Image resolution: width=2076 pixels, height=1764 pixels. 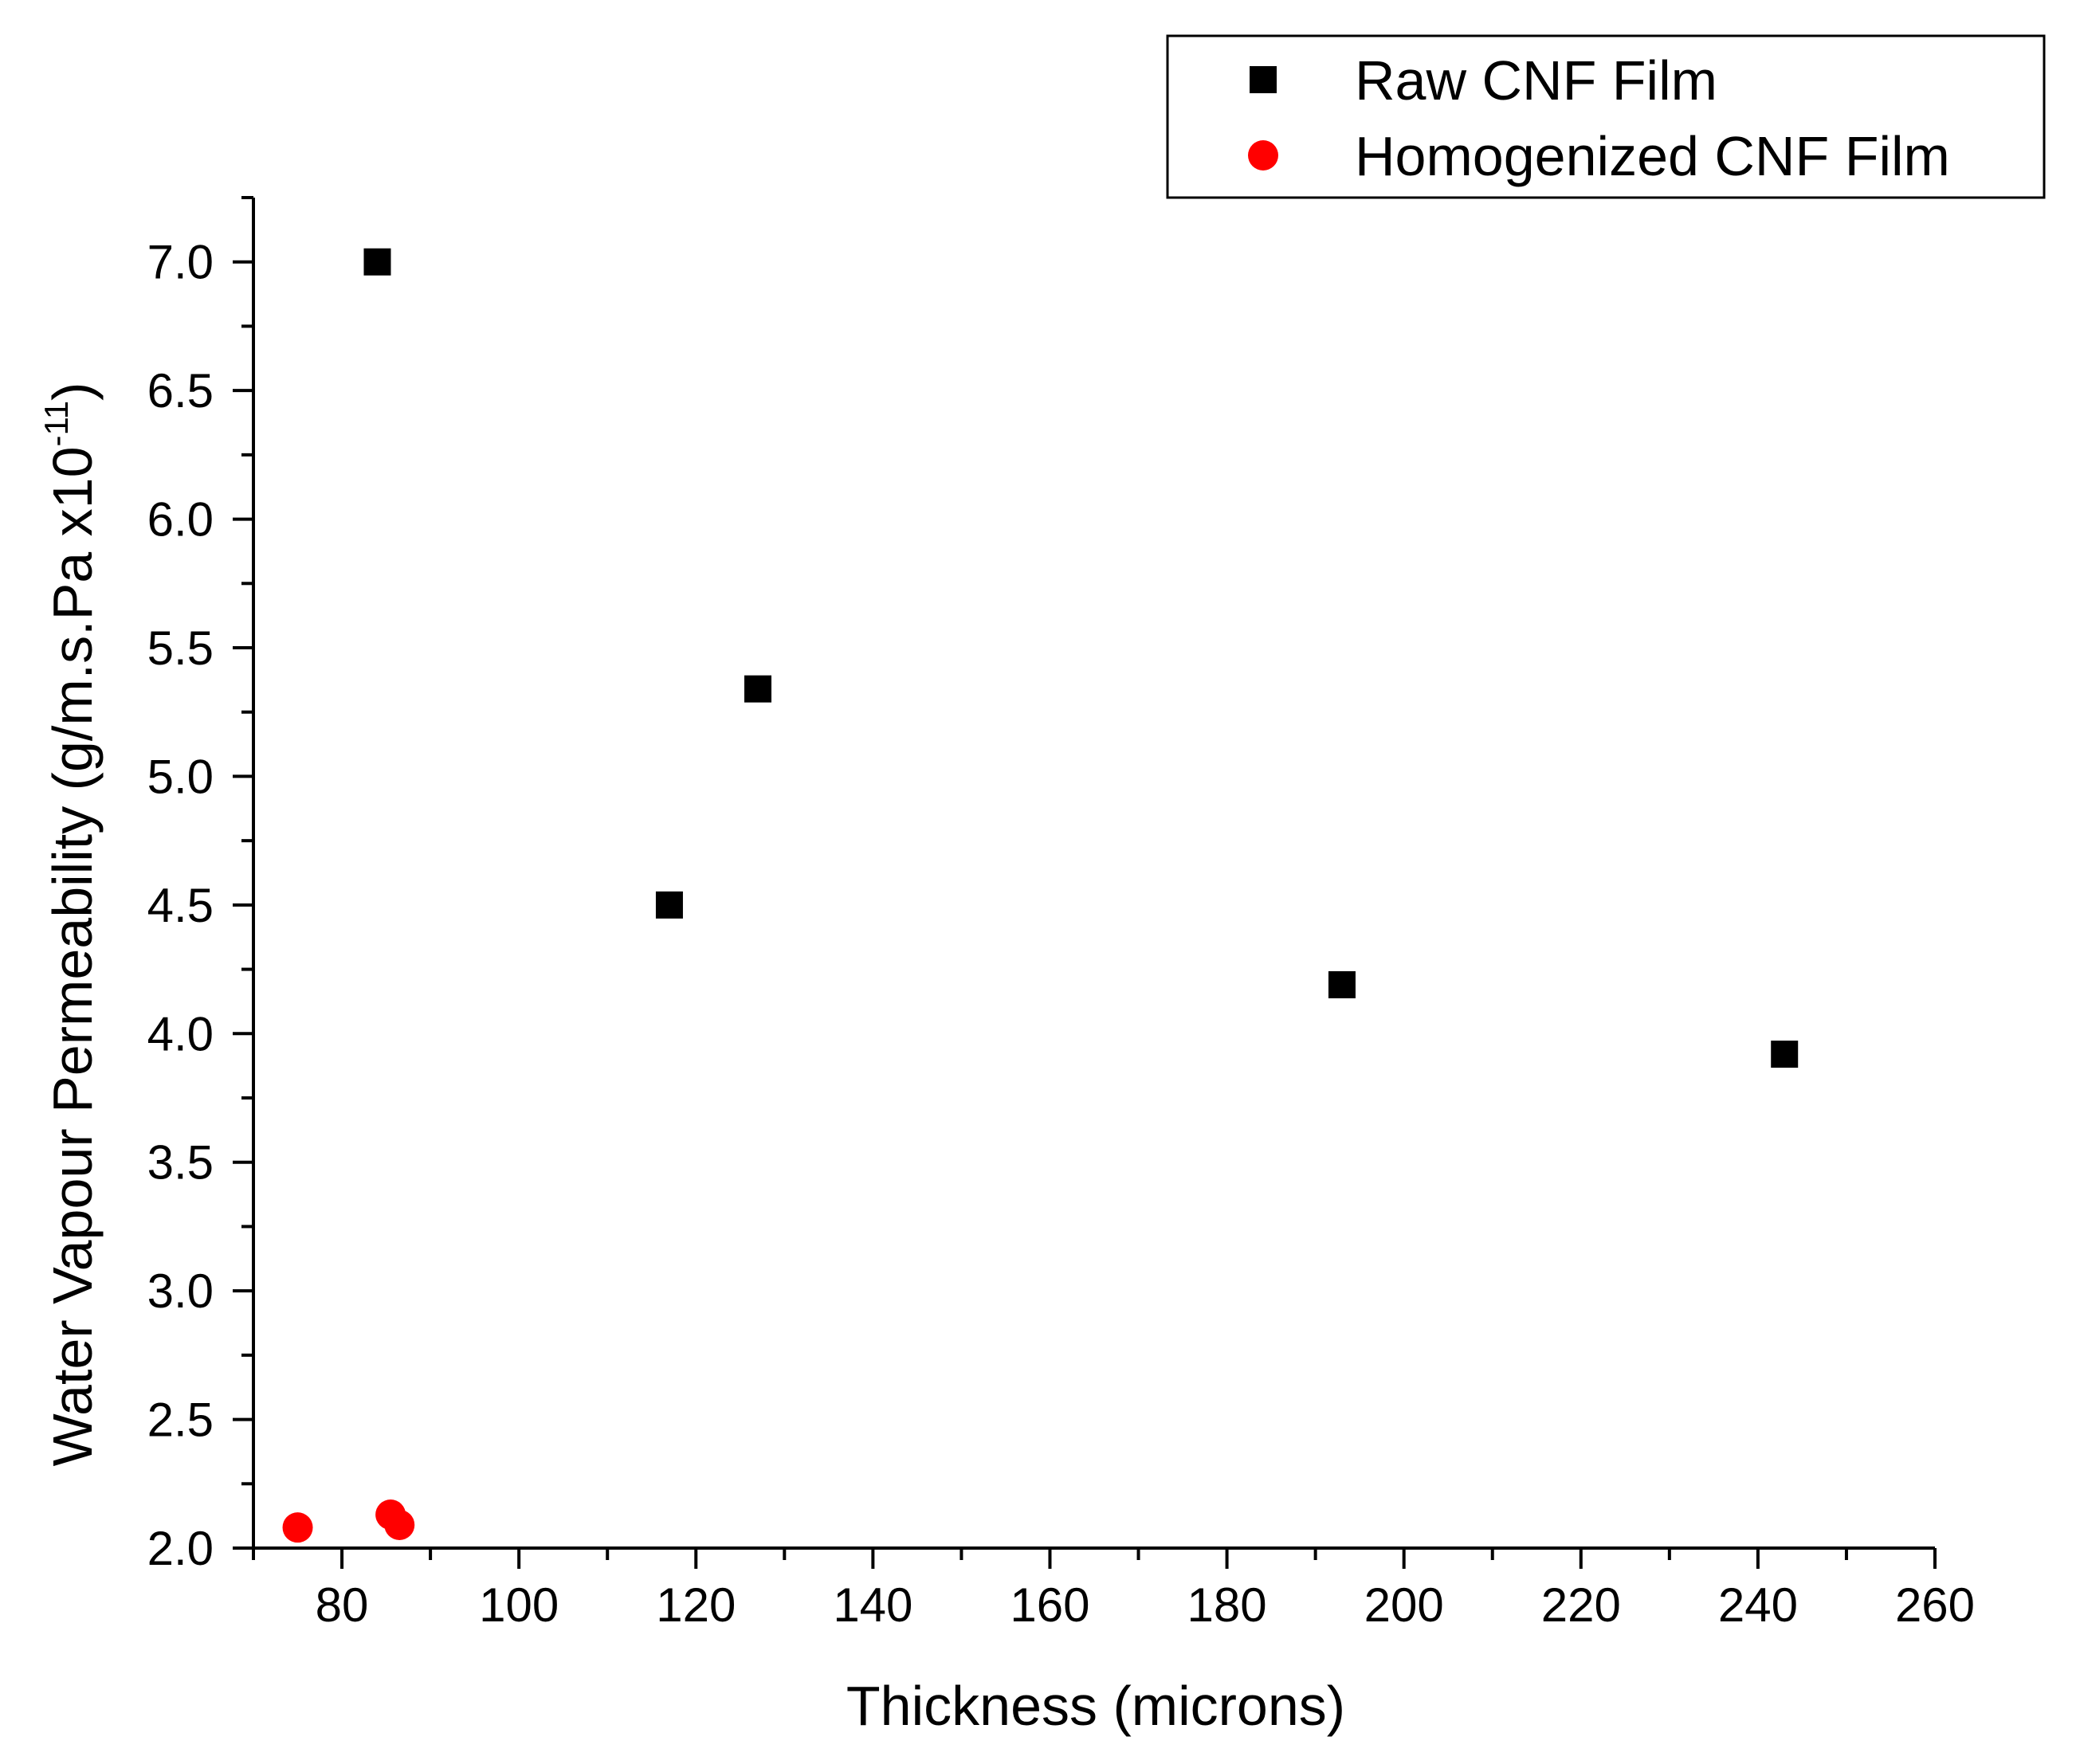 I want to click on x-tick-label: 100, so click(x=519, y=1605).